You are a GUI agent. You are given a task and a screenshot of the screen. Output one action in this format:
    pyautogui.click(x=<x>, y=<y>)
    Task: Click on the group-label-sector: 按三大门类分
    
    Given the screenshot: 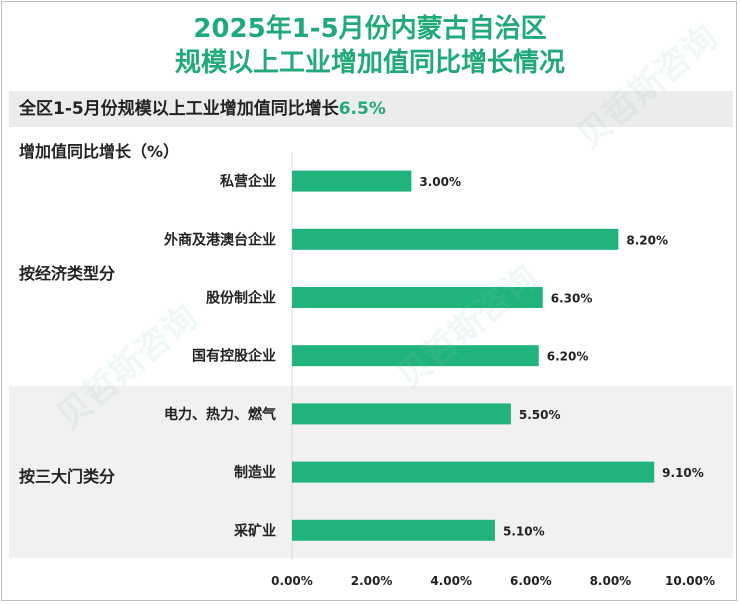 What is the action you would take?
    pyautogui.click(x=67, y=476)
    